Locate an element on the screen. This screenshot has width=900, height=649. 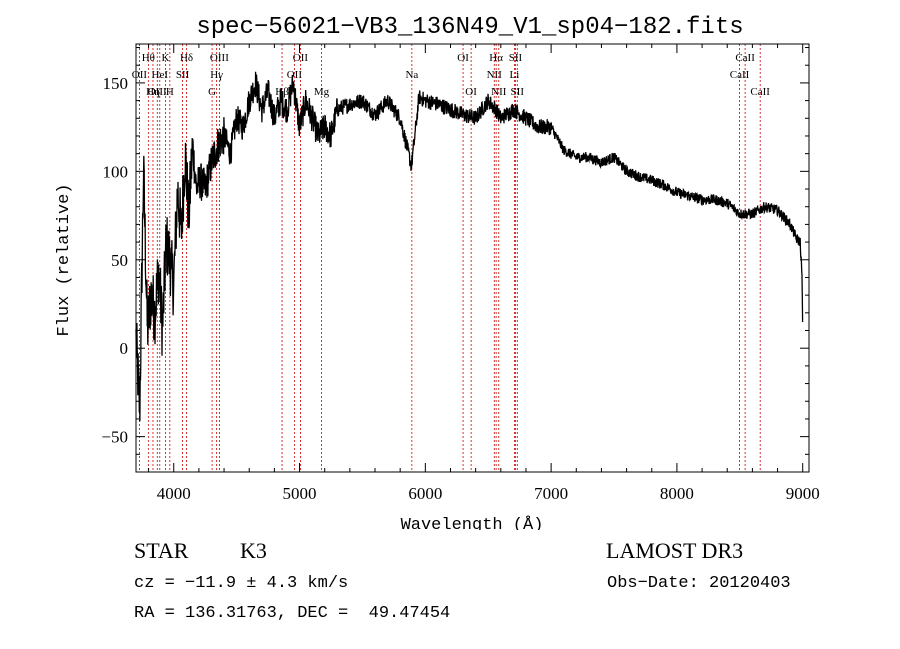
survey-name: LAMOST DR3 is located at coordinates (675, 550).